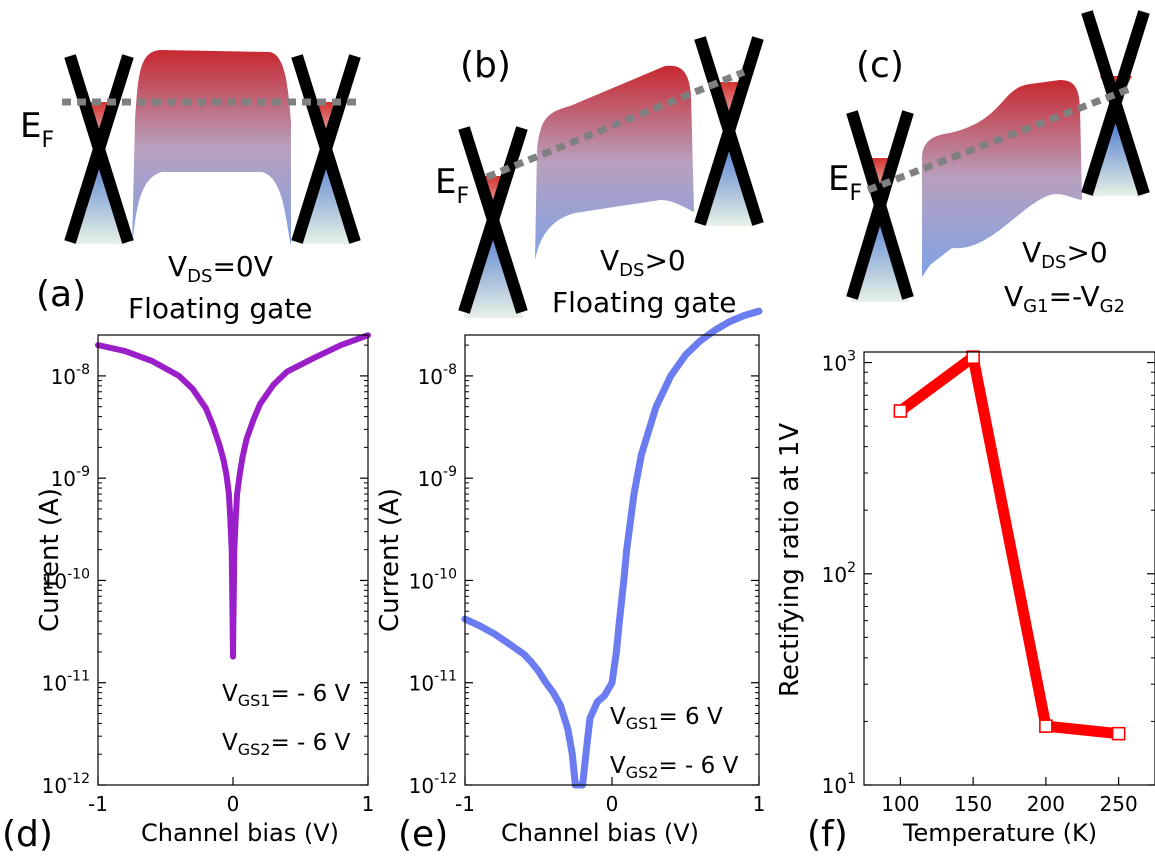 This screenshot has height=861, width=1155. I want to click on panel-a-right-dirac-line, so click(326, 149).